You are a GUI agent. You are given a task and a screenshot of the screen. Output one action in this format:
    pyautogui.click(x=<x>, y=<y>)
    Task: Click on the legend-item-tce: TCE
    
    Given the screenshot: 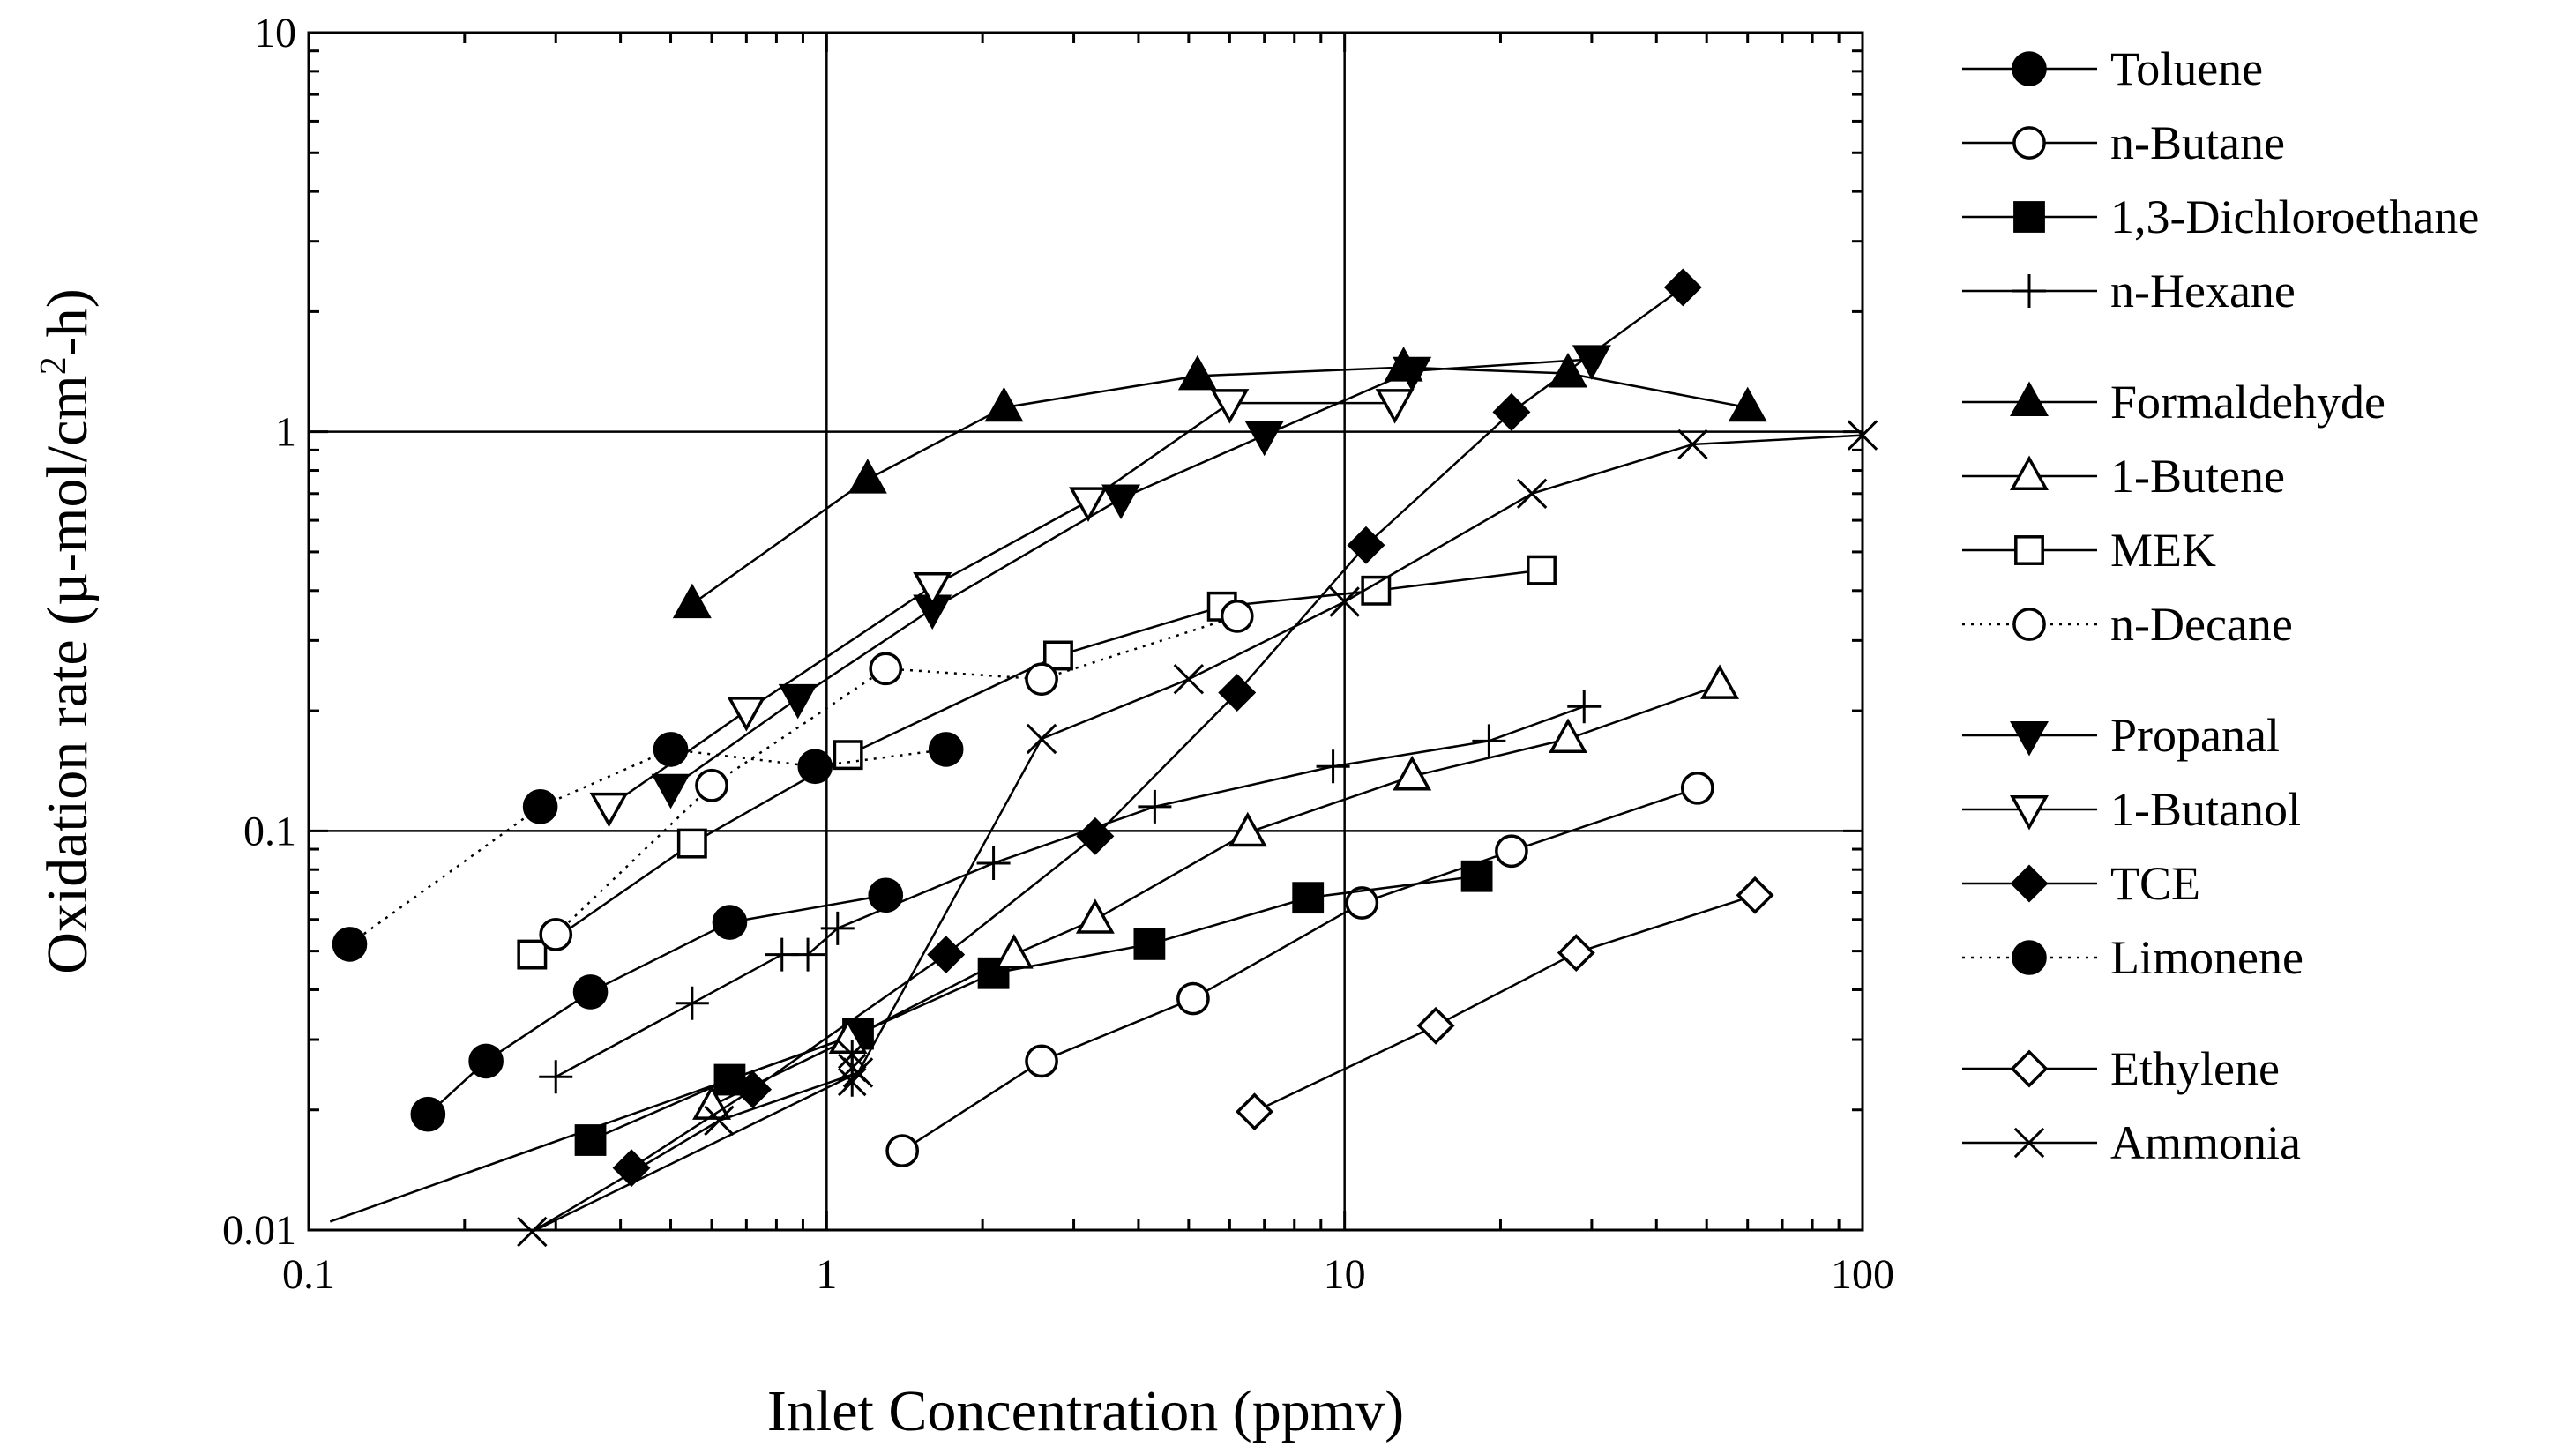 What is the action you would take?
    pyautogui.click(x=2081, y=883)
    